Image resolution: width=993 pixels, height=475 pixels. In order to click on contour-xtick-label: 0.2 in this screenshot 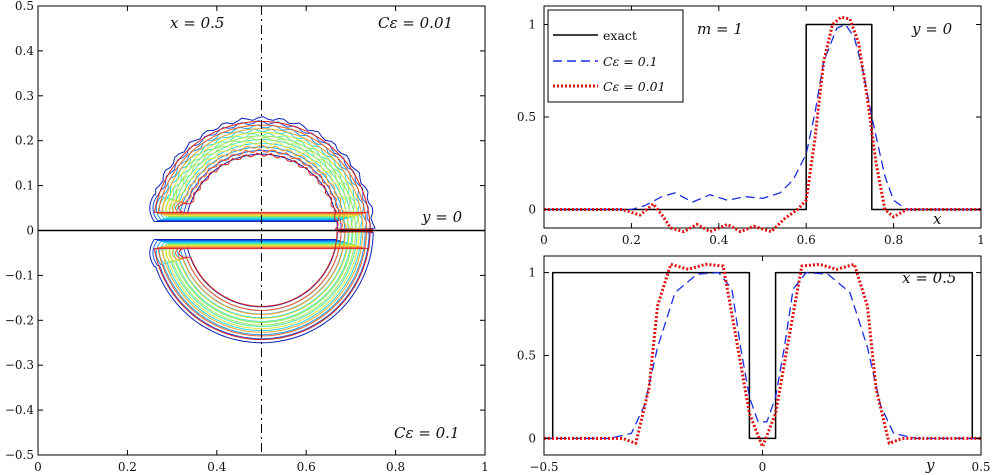, I will do `click(127, 467)`.